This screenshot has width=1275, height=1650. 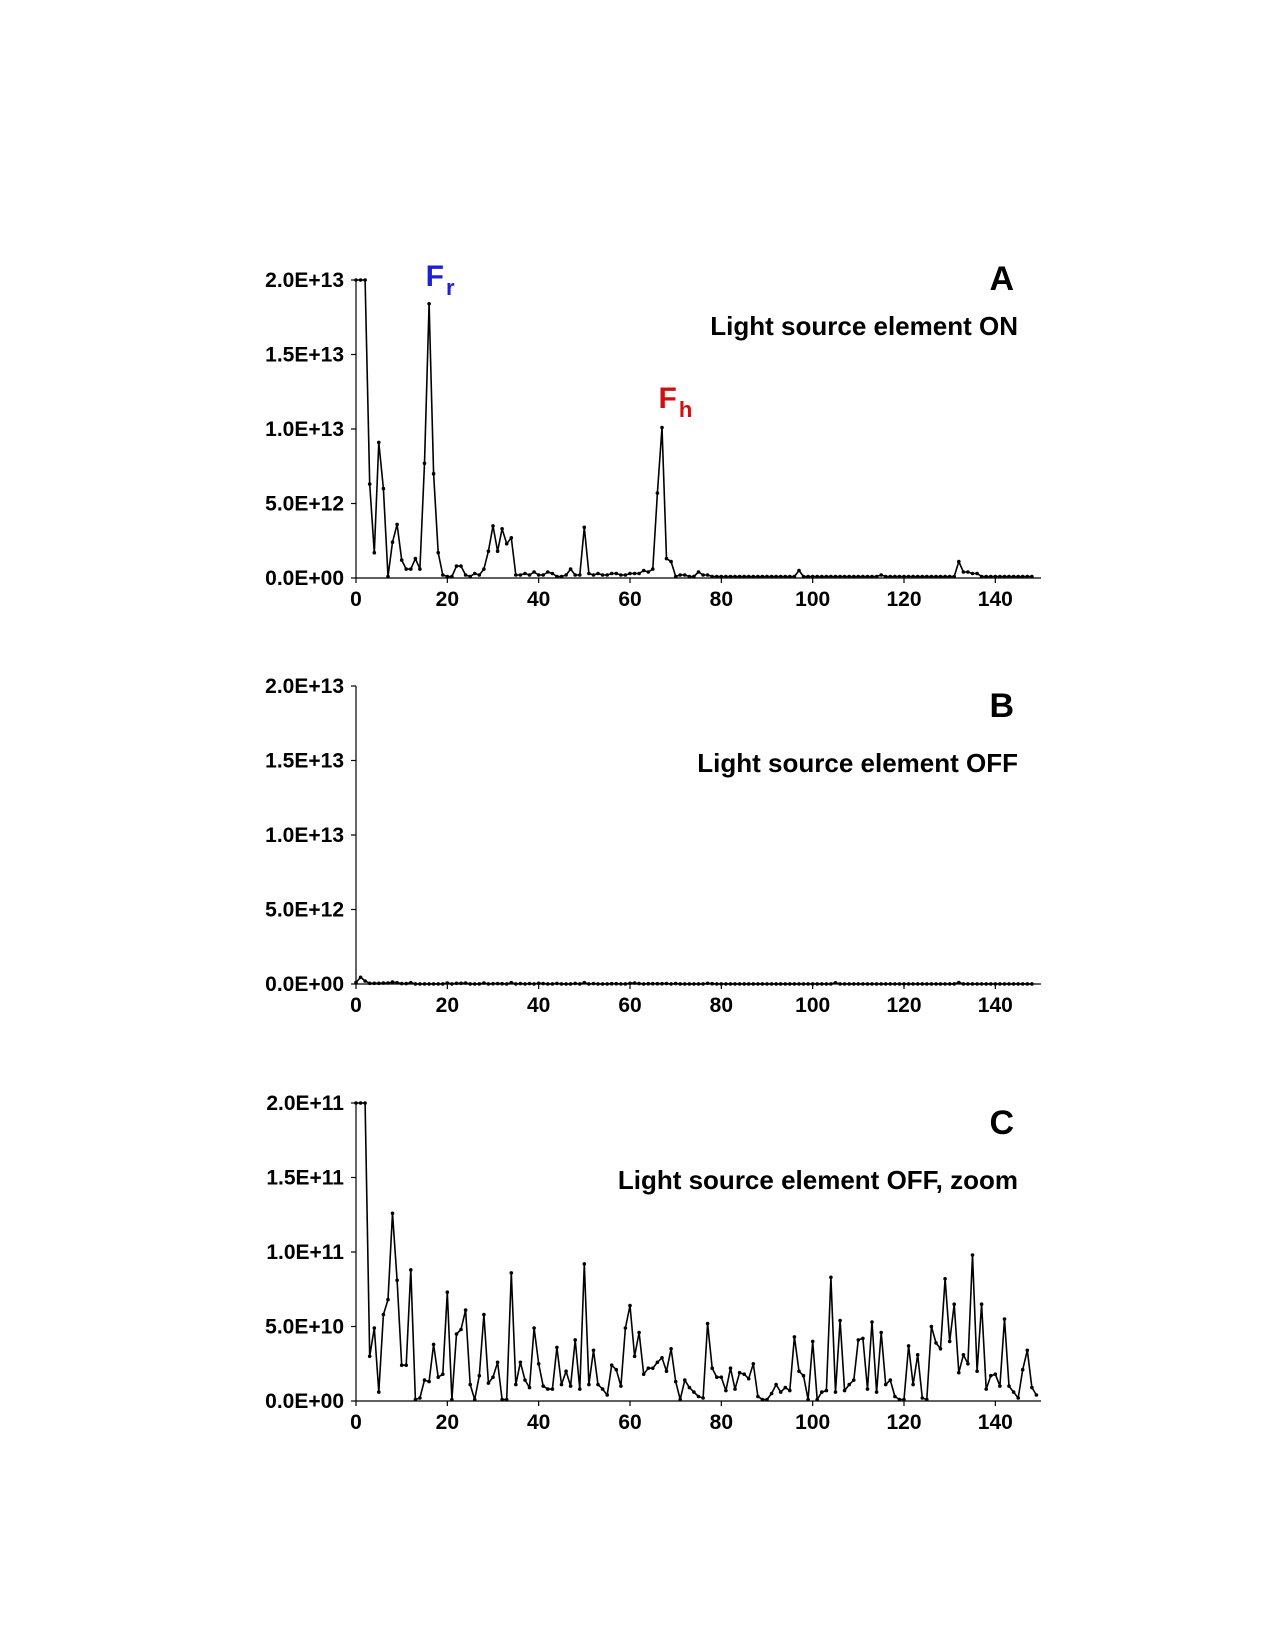 I want to click on x-tick-label: 20, so click(x=447, y=1422).